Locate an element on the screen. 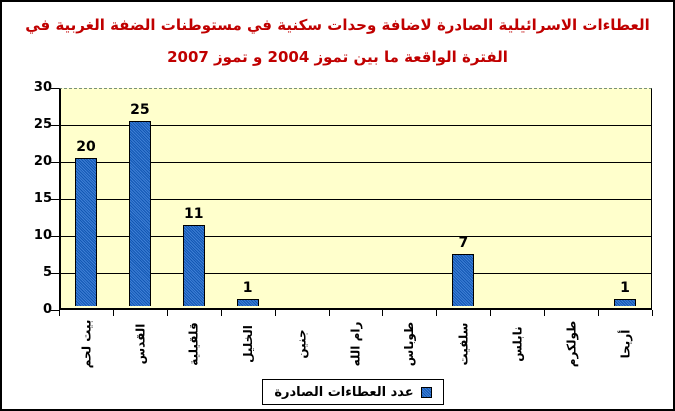 The width and height of the screenshot is (675, 411). x-axis-category-label-text: طولكرم is located at coordinates (571, 344).